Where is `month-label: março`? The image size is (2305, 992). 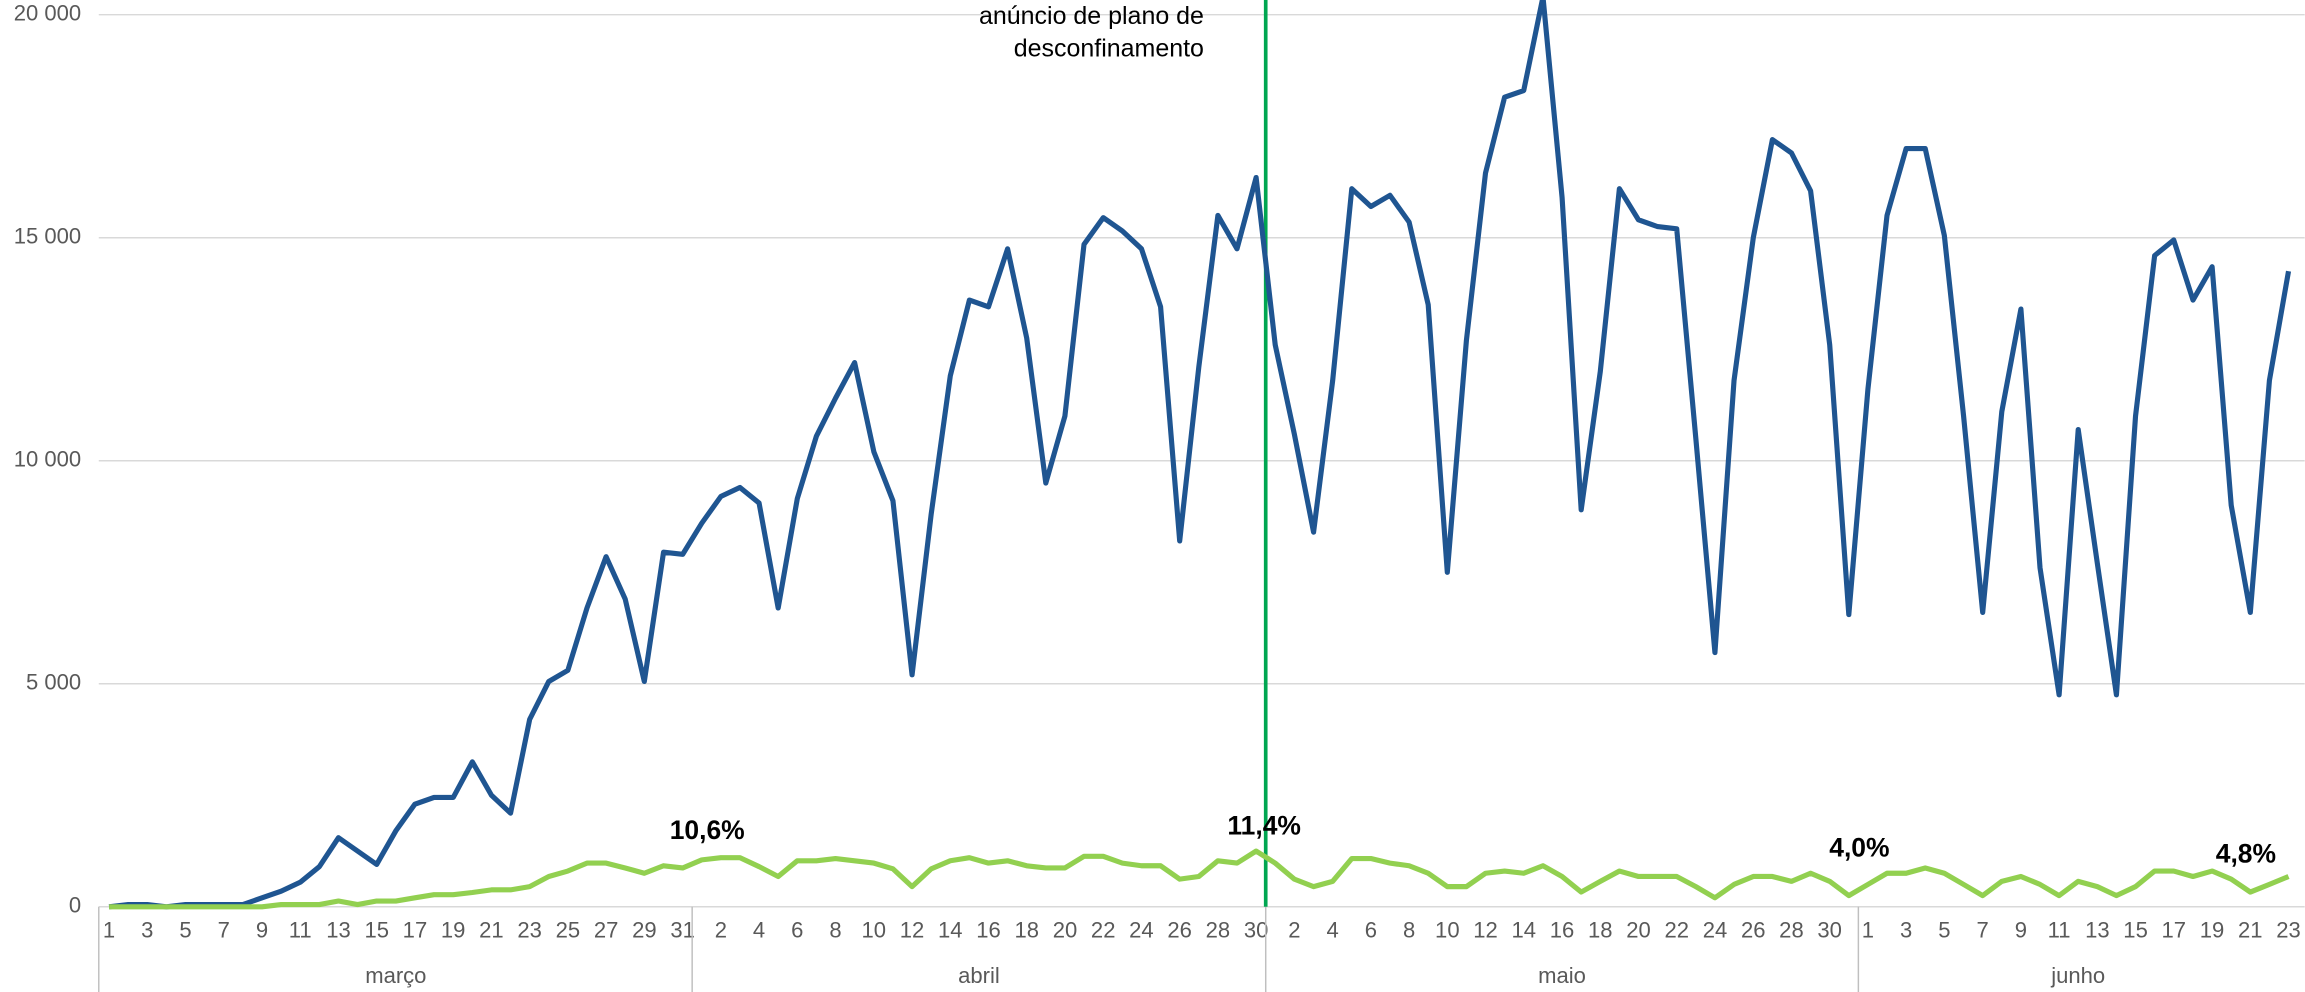 month-label: março is located at coordinates (395, 975).